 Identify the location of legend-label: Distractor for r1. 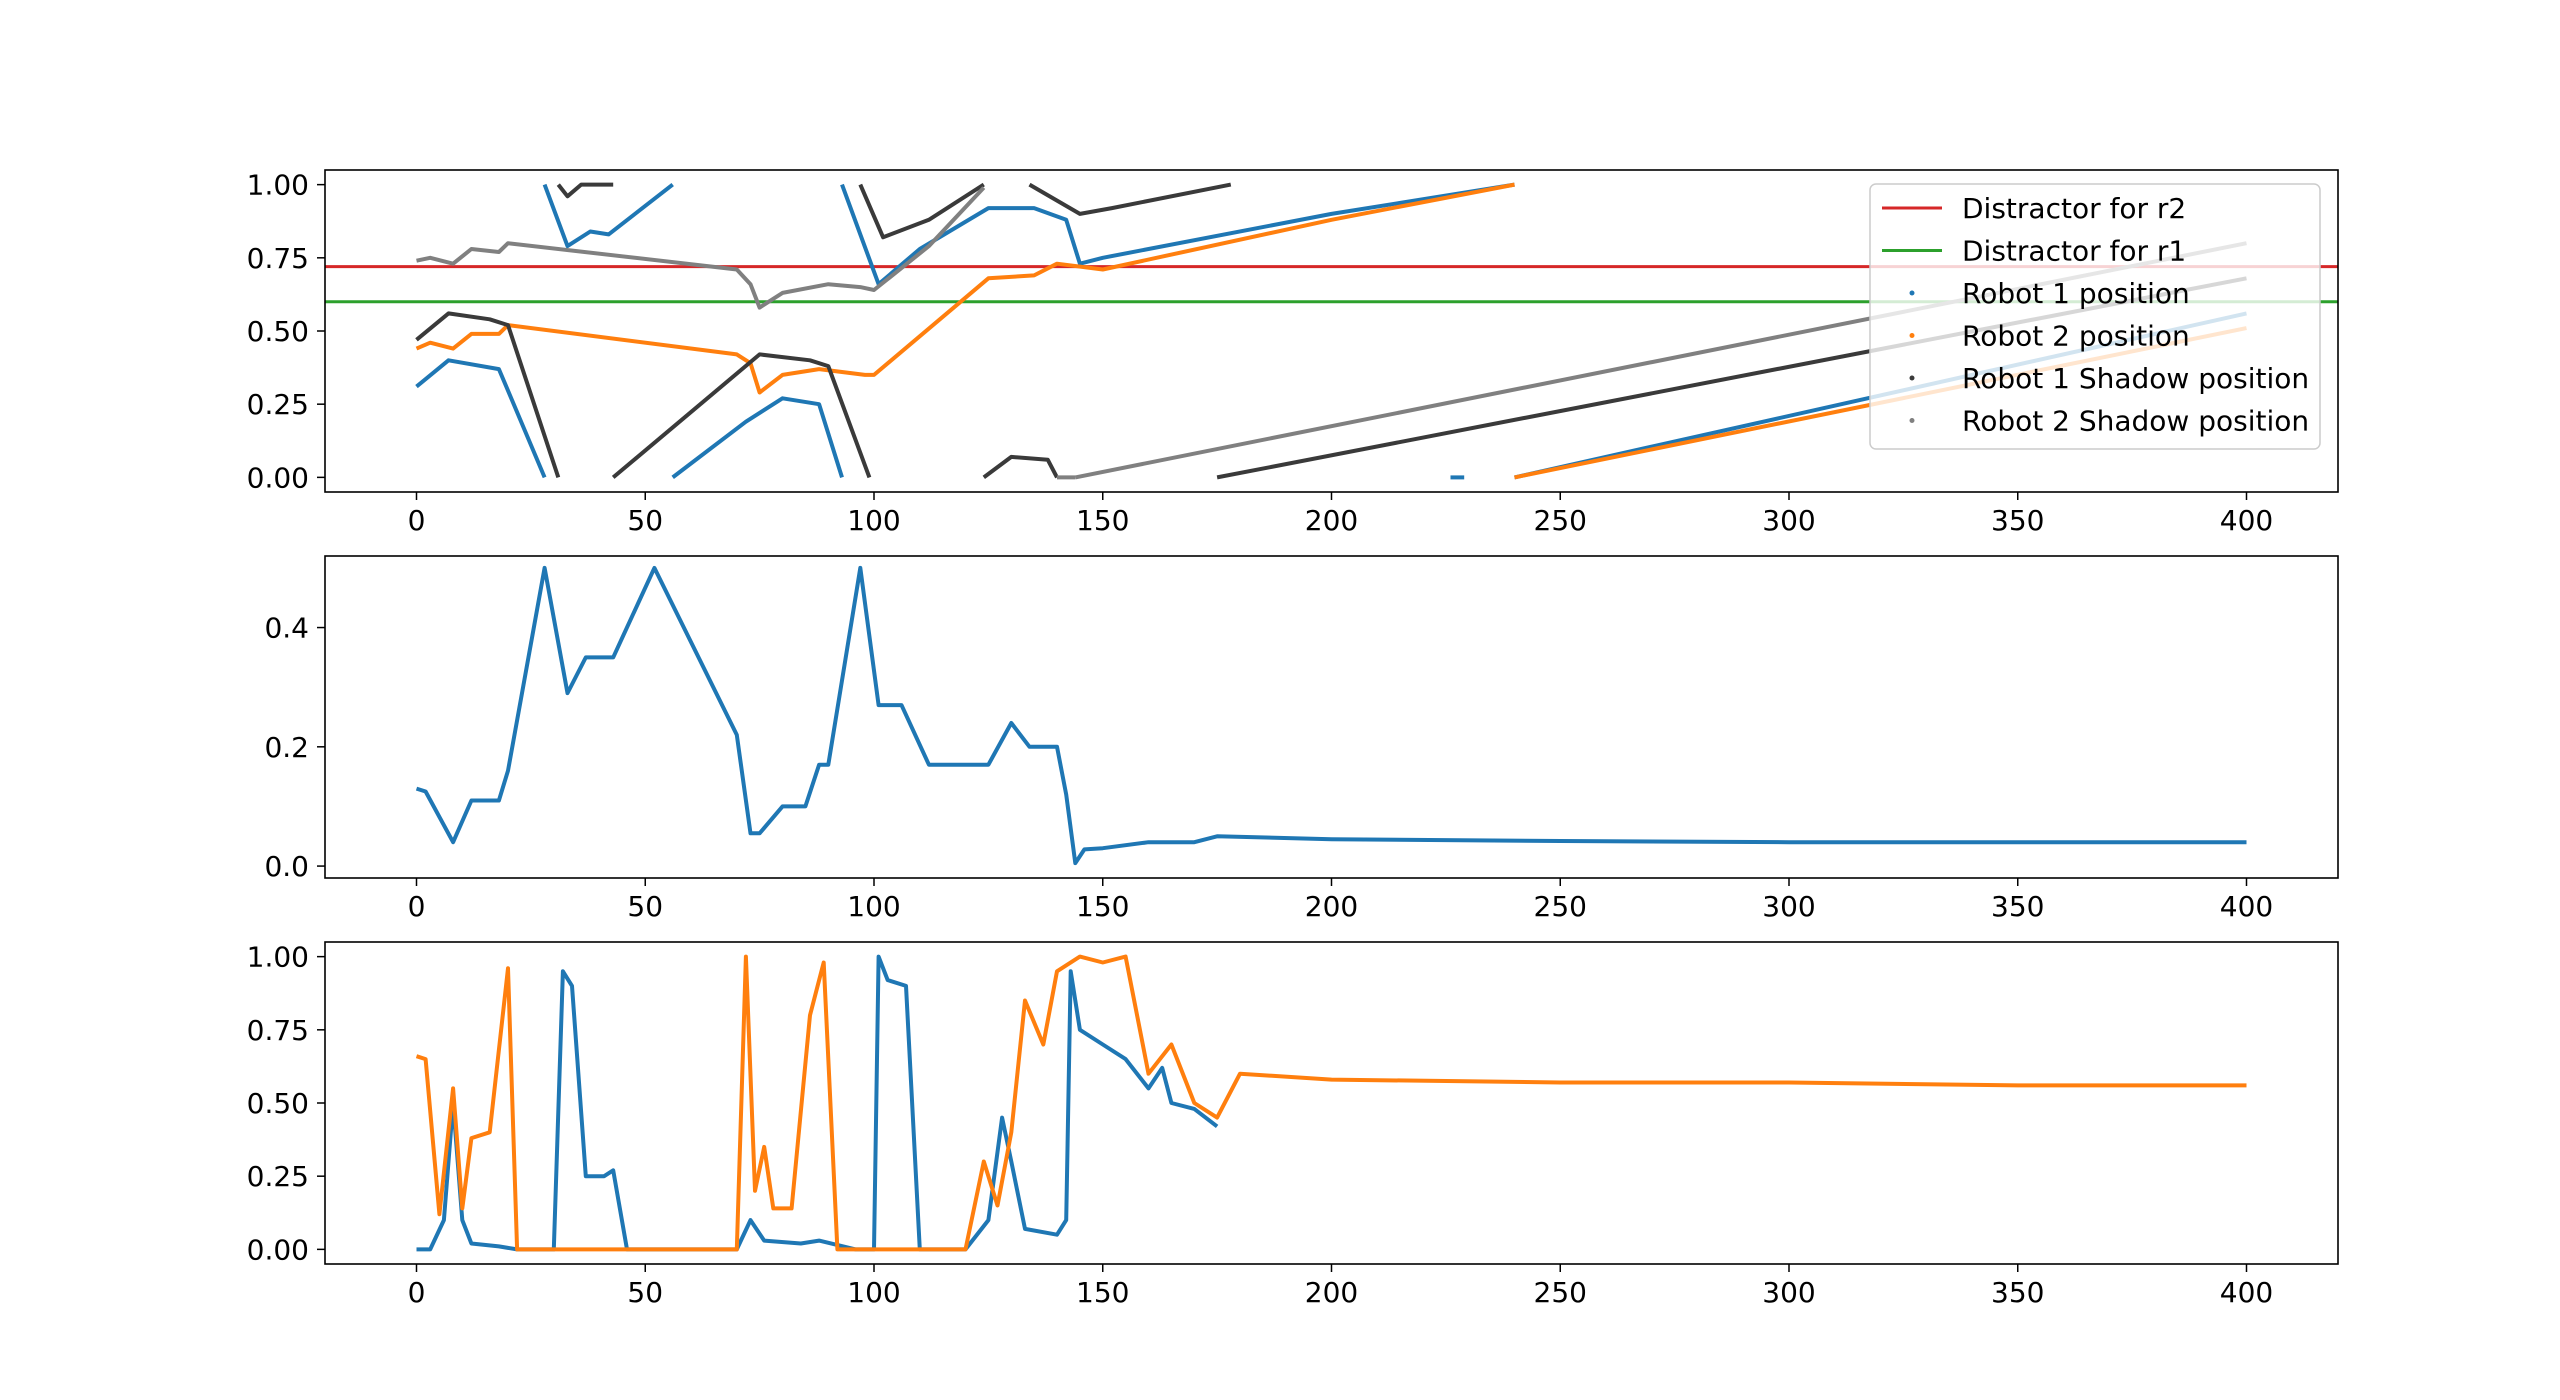
(2074, 251).